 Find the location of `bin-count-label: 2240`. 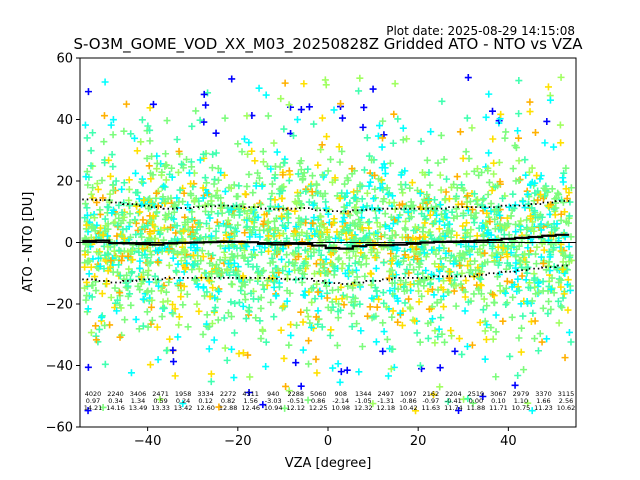

bin-count-label: 2240 is located at coordinates (115, 394).